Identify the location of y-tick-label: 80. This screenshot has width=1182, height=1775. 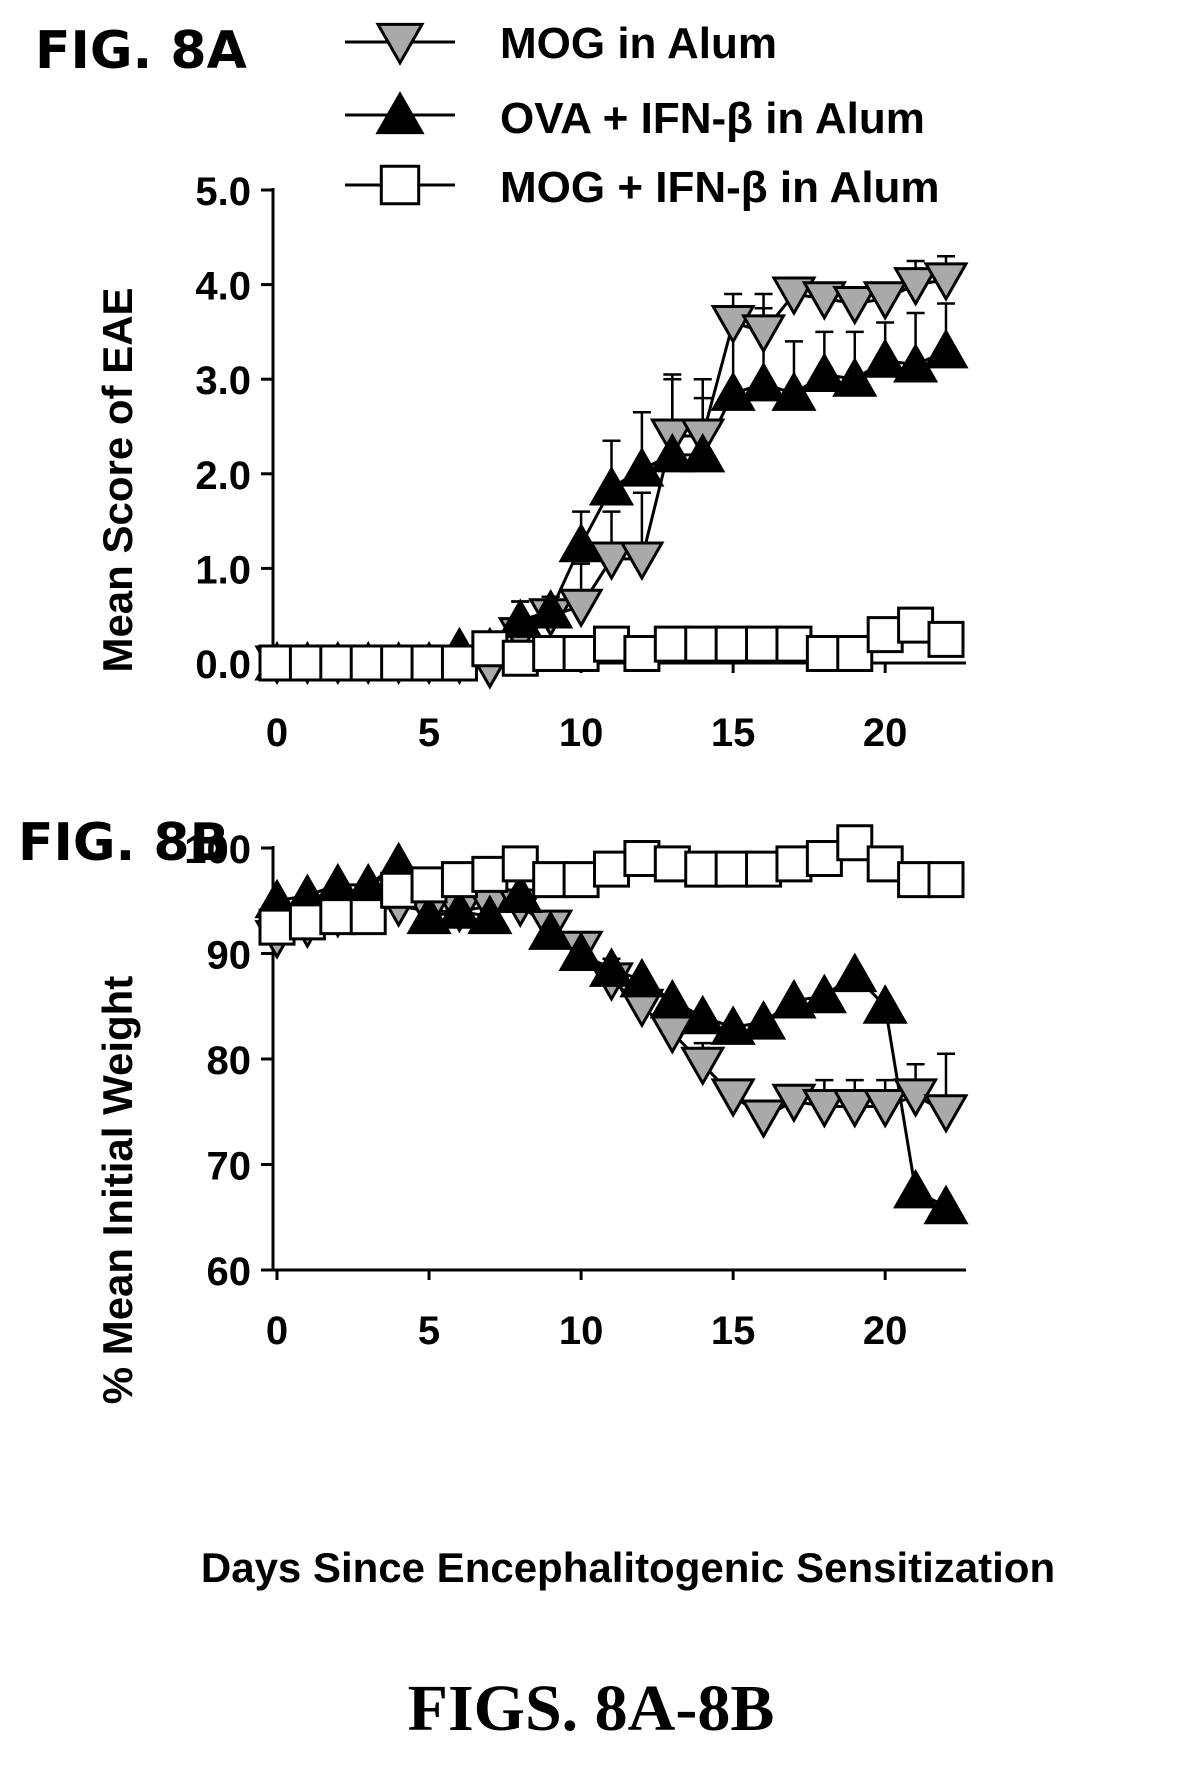
(229, 1061).